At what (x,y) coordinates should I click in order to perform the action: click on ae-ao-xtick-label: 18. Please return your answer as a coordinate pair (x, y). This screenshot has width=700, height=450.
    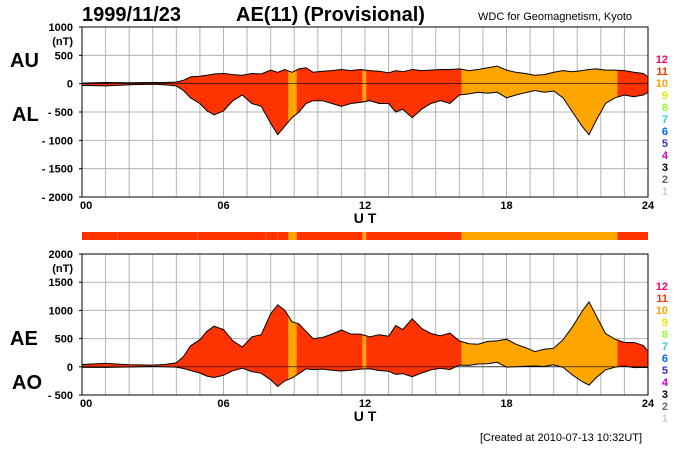
    Looking at the image, I should click on (506, 404).